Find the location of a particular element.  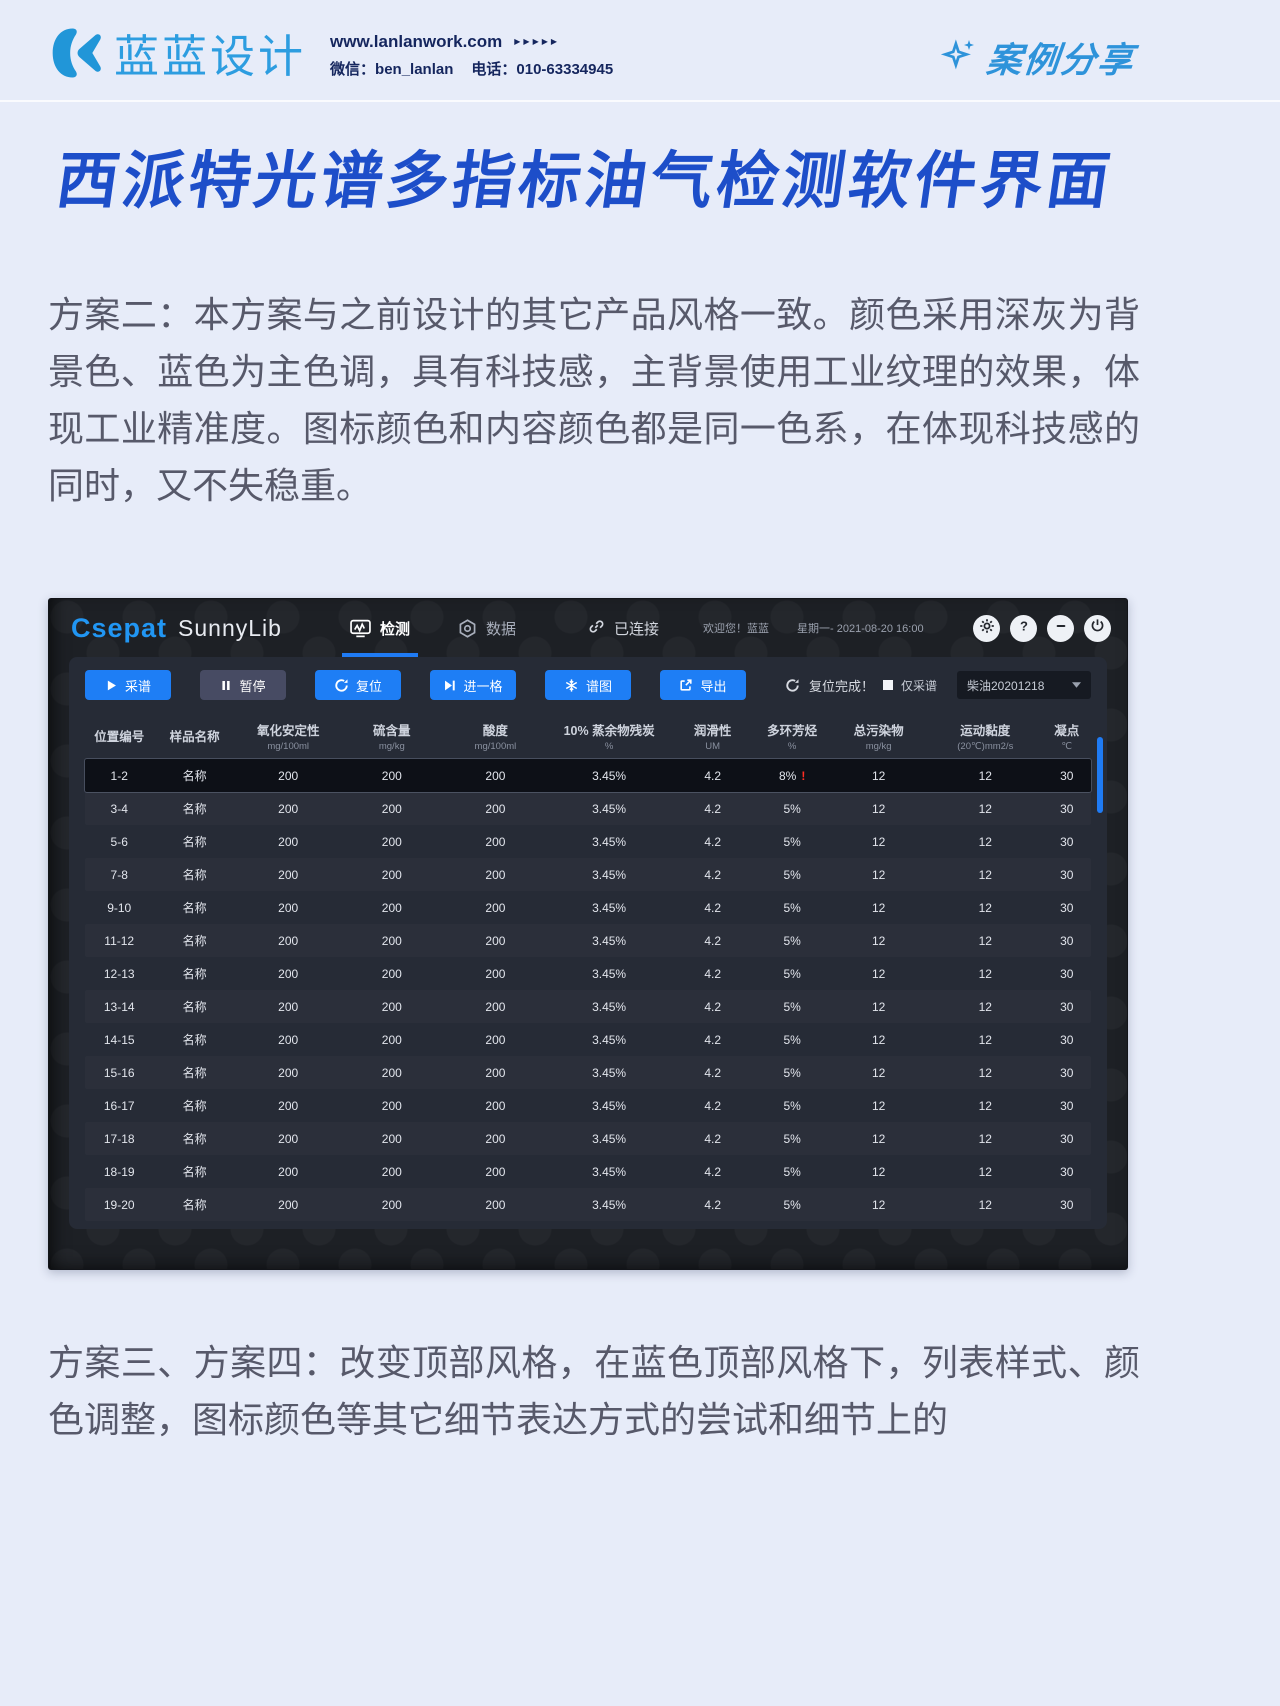

minimize-button is located at coordinates (1060, 628).